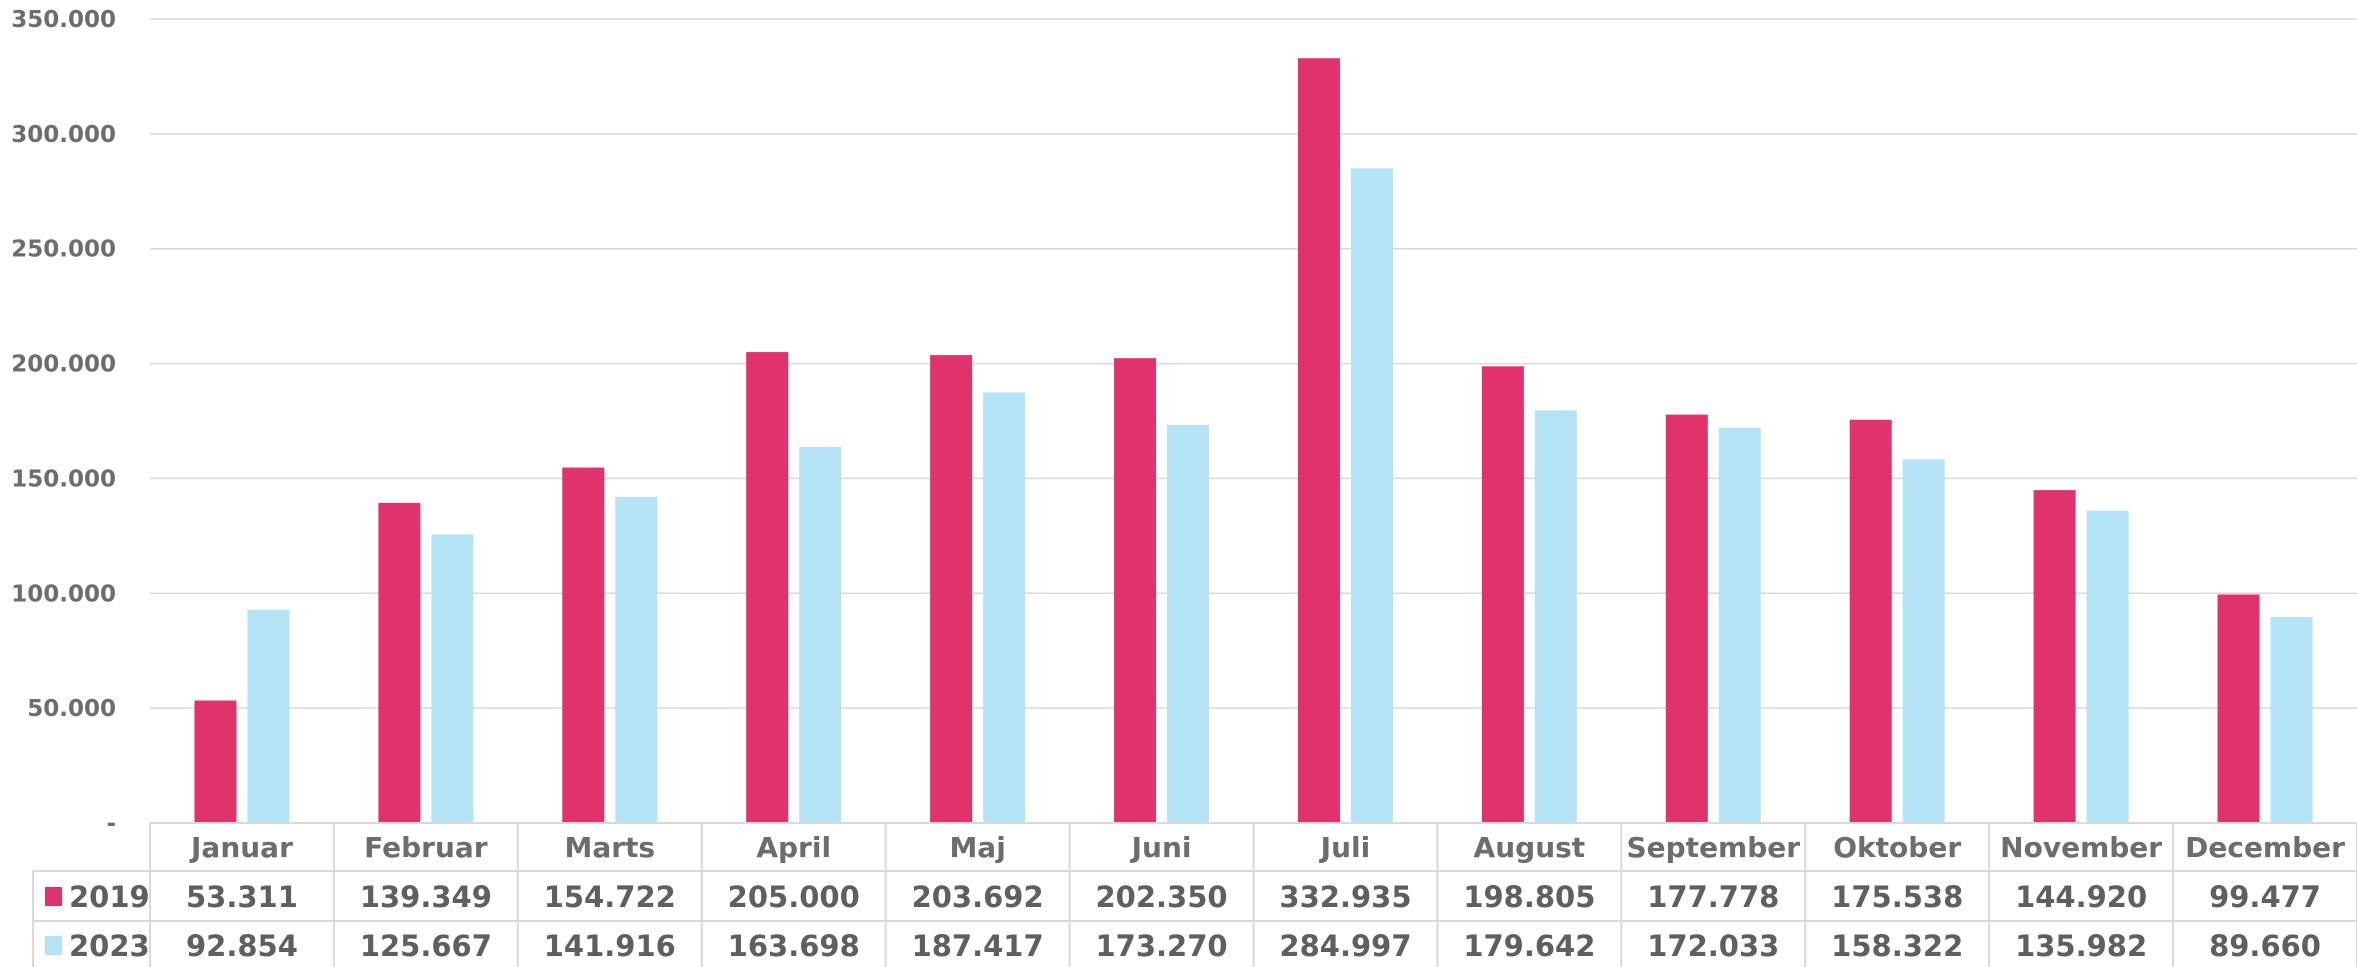 Image resolution: width=2357 pixels, height=967 pixels. Describe the element at coordinates (215, 761) in the screenshot. I see `bar-2019-januar` at that location.